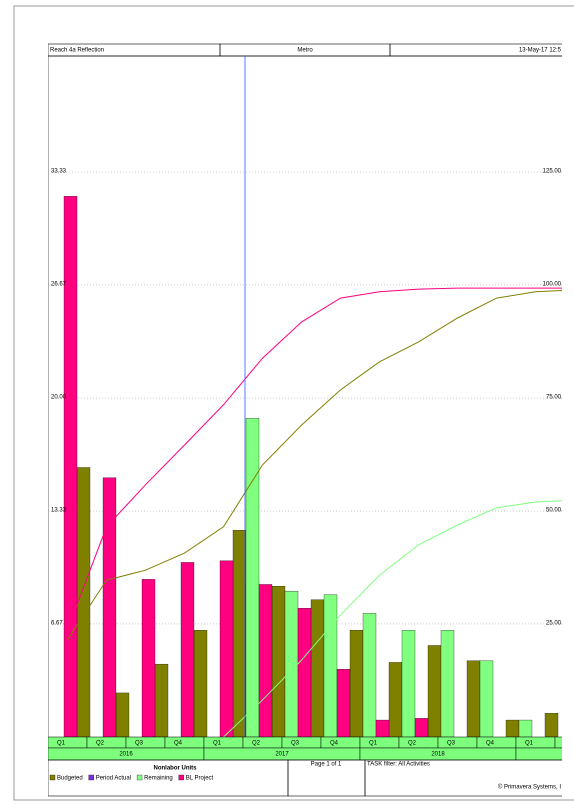  Describe the element at coordinates (554, 398) in the screenshot. I see `y2-tick-label: 75.00` at that location.